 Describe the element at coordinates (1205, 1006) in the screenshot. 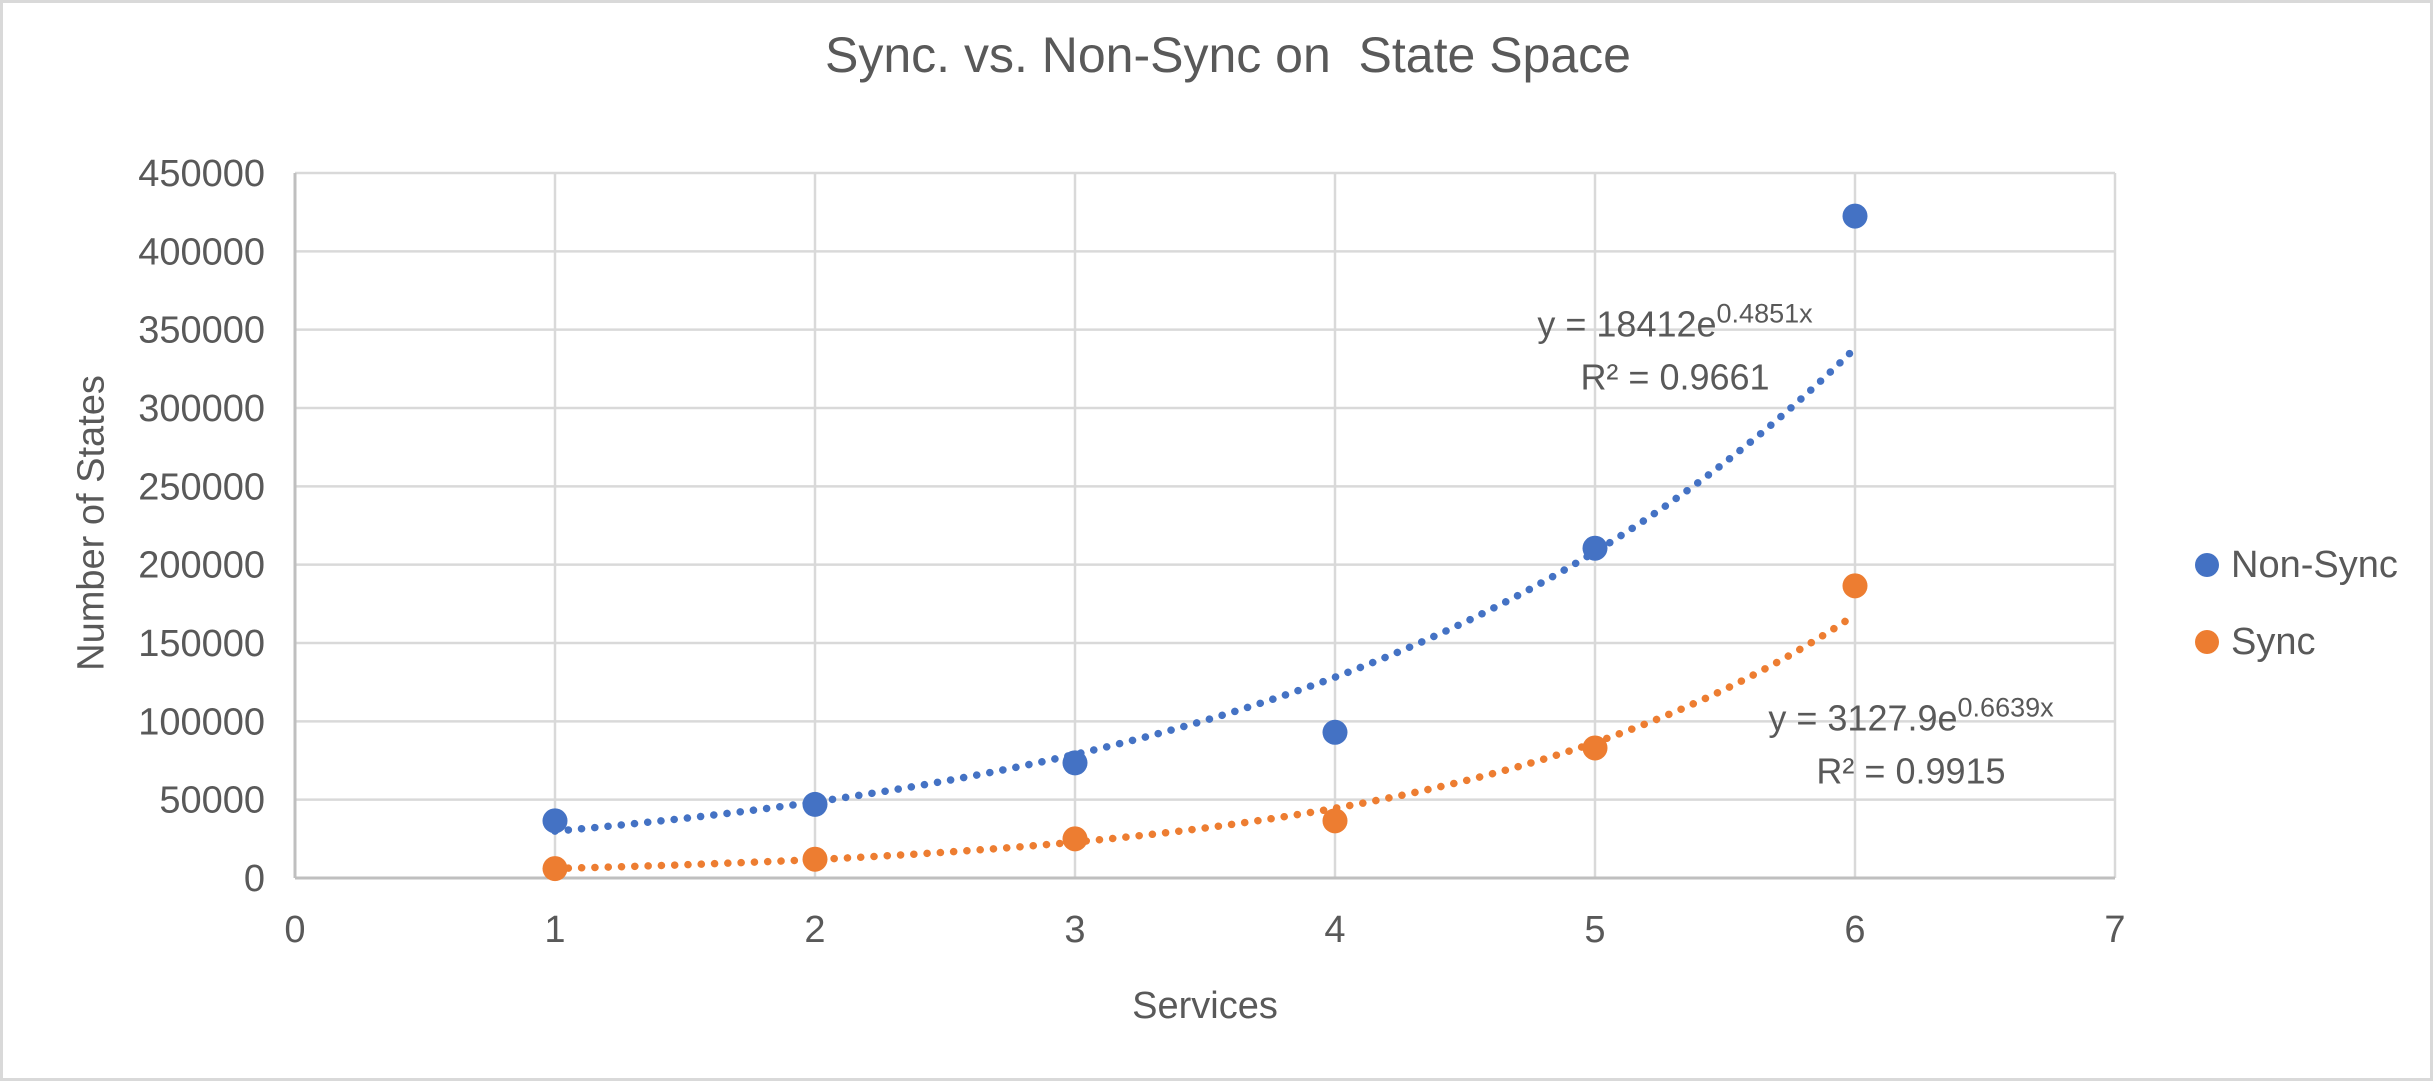

I see `x-axis-title: Services` at that location.